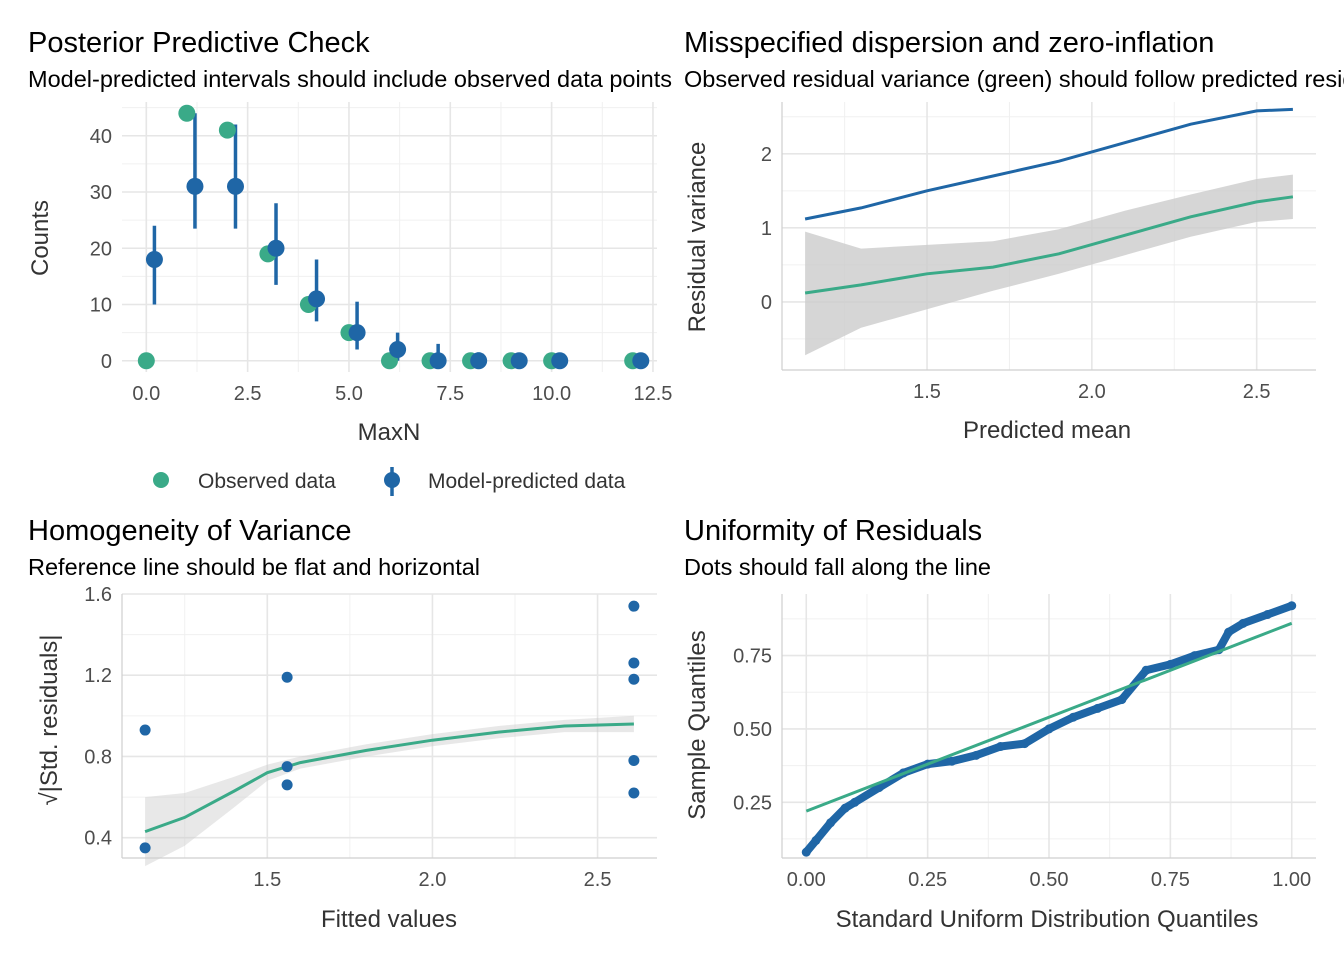 The width and height of the screenshot is (1344, 960). I want to click on panel4-xtick-label: 0.50, so click(1049, 880).